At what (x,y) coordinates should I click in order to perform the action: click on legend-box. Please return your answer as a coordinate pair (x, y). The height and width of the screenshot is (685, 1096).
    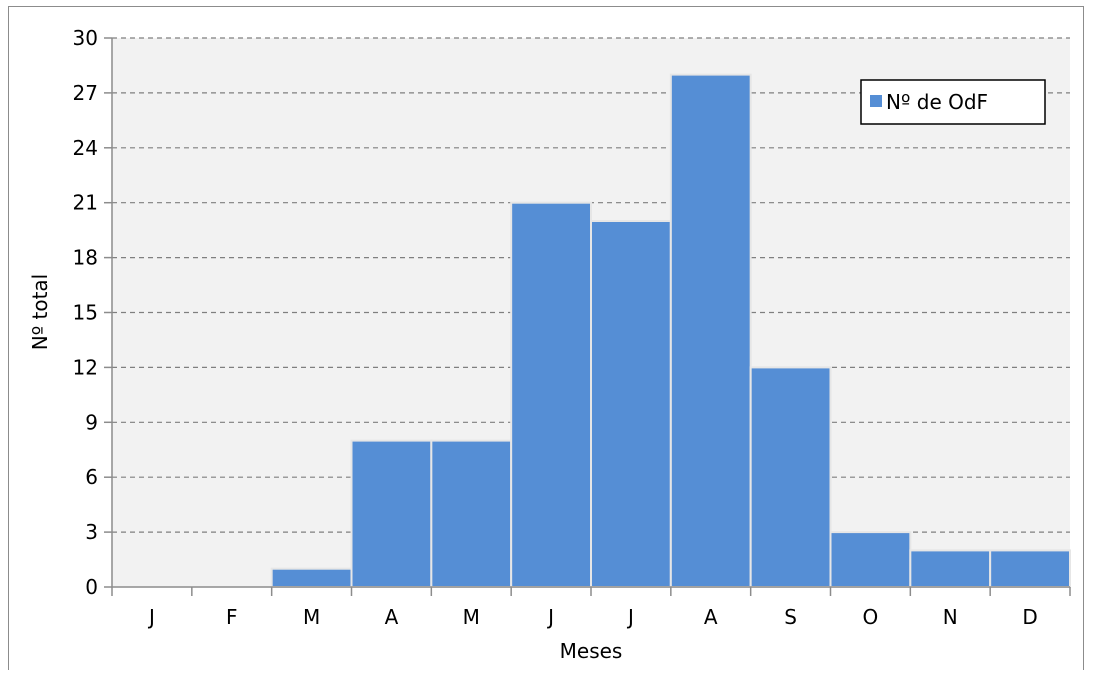
    Looking at the image, I should click on (953, 102).